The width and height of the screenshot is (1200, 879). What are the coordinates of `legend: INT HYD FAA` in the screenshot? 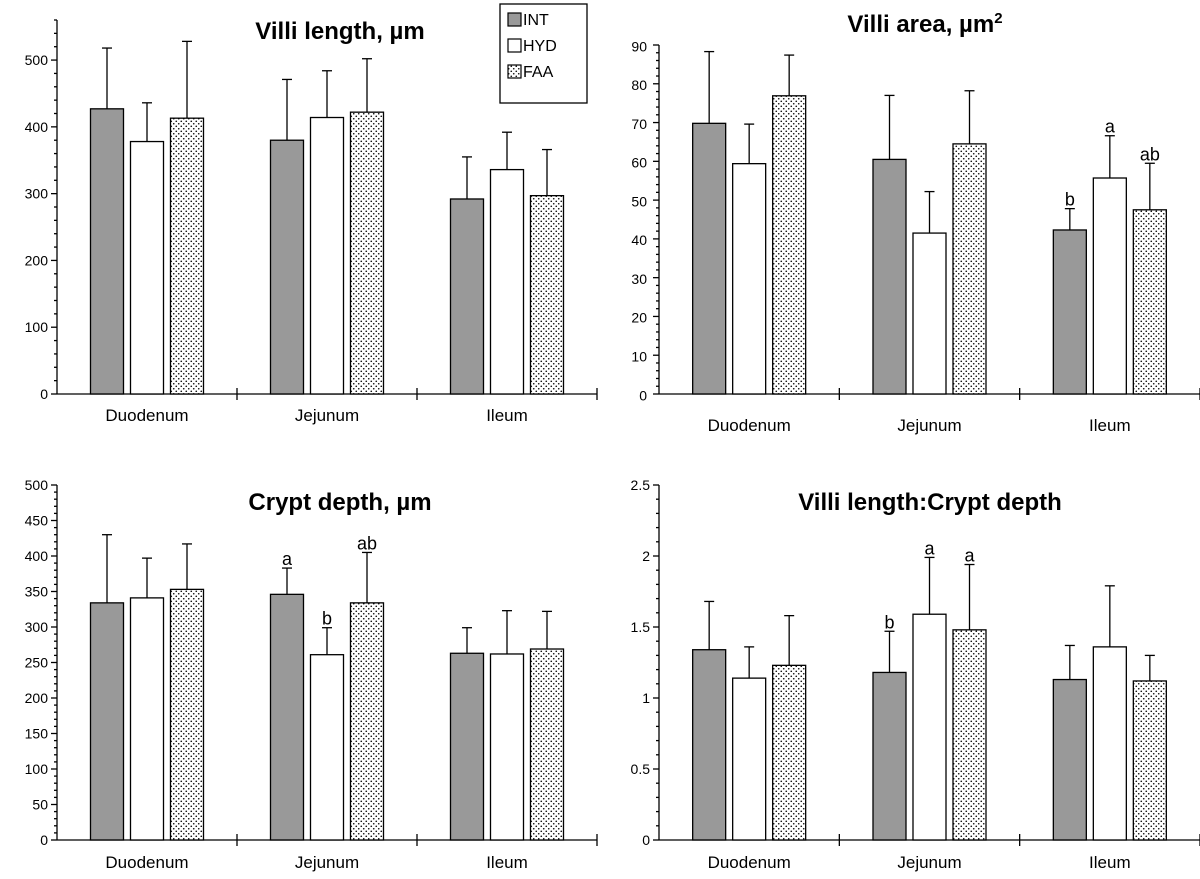 It's located at (543, 53).